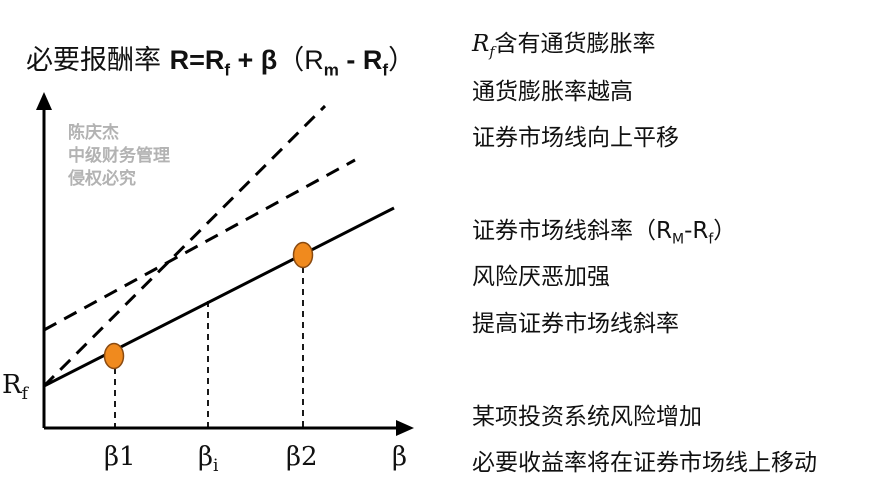 The width and height of the screenshot is (876, 490). Describe the element at coordinates (303, 255) in the screenshot. I see `point-beta2` at that location.